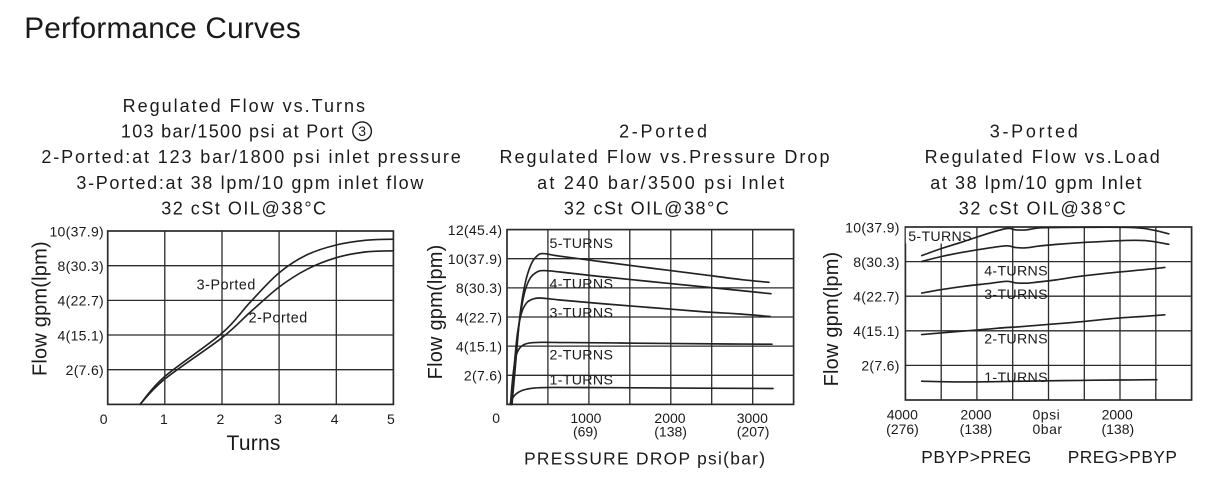 Image resolution: width=1224 pixels, height=481 pixels. What do you see at coordinates (254, 443) in the screenshot?
I see `svg-text: Turns` at bounding box center [254, 443].